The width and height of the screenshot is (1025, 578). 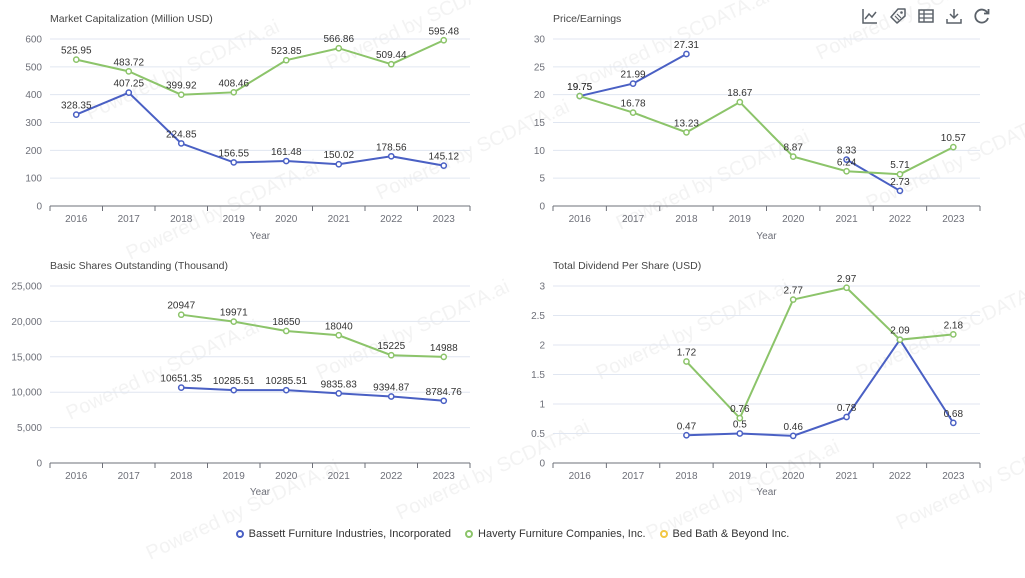 What do you see at coordinates (982, 16) in the screenshot?
I see `refresh-icon` at bounding box center [982, 16].